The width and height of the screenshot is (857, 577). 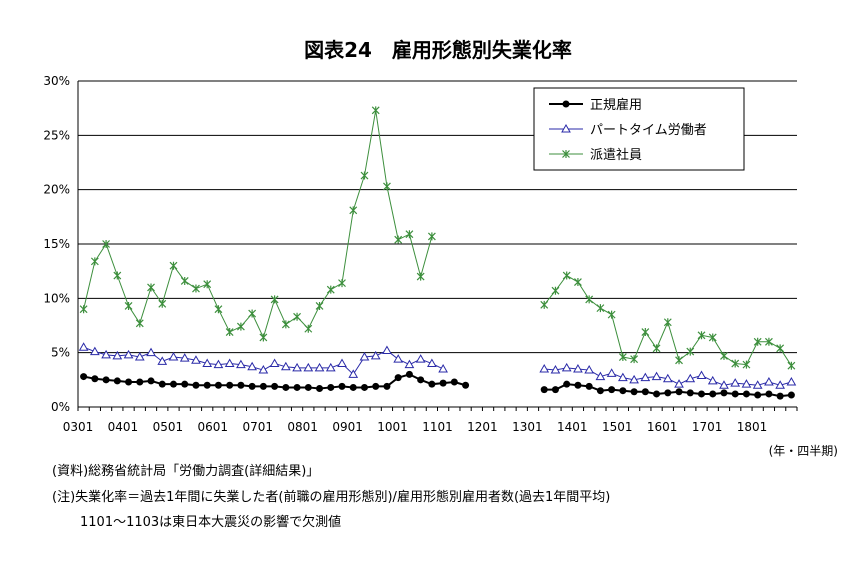 What do you see at coordinates (662, 427) in the screenshot?
I see `x-tick-label: 1601` at bounding box center [662, 427].